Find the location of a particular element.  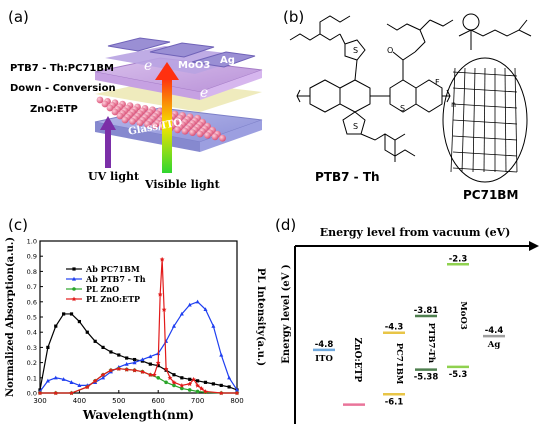

atom-o: O is located at coordinates (390, 50).